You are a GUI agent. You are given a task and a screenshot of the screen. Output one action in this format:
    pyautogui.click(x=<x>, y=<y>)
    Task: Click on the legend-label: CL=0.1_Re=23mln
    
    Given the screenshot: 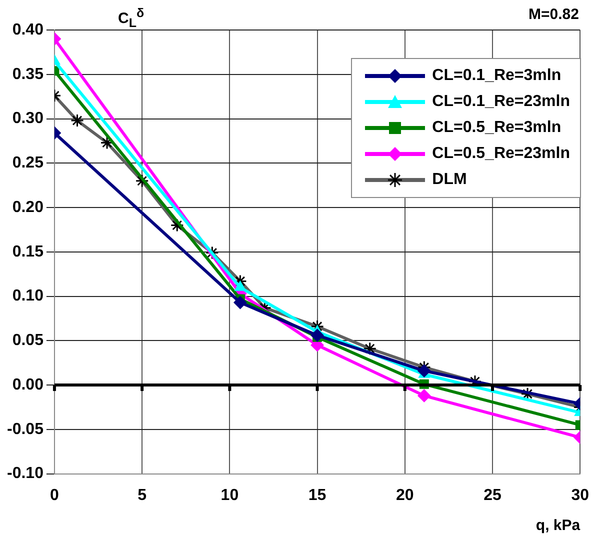 What is the action you would take?
    pyautogui.click(x=501, y=102)
    